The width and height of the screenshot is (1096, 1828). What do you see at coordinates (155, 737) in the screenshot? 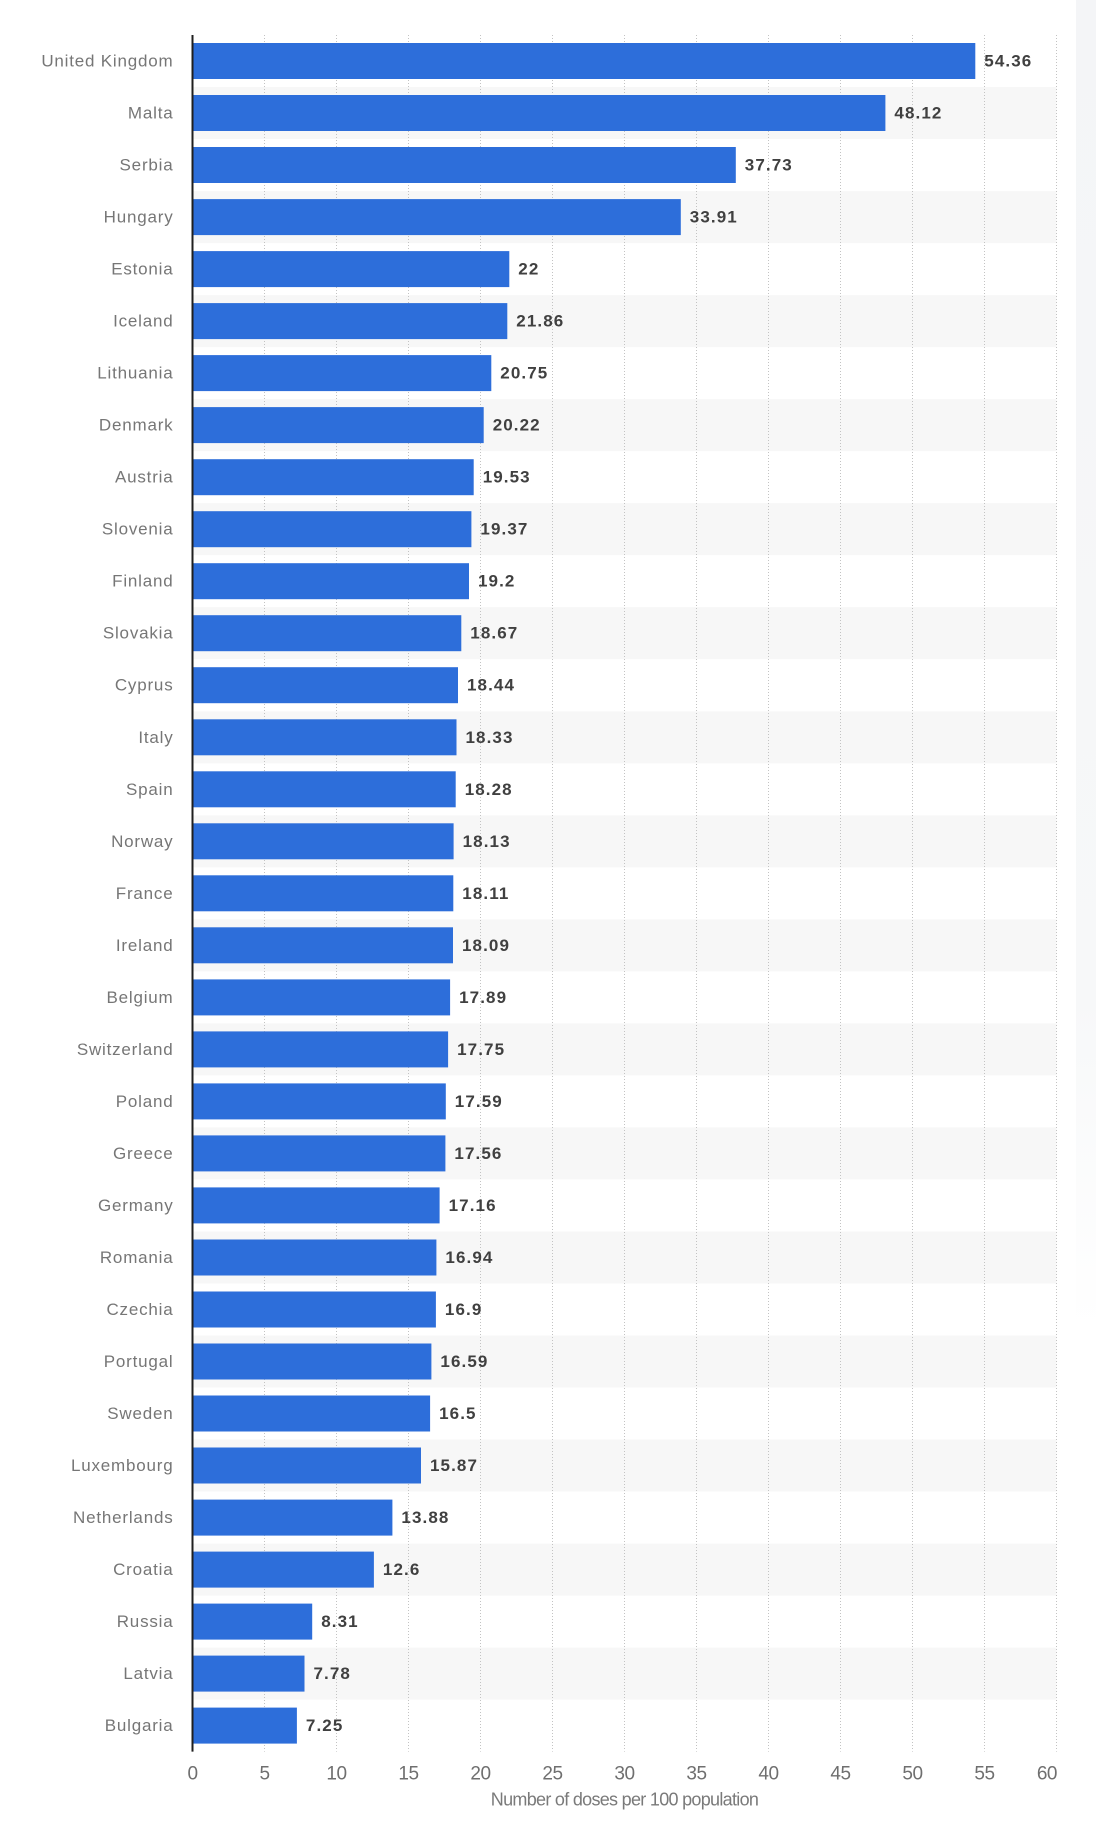
I see `svg-text: Italy` at bounding box center [155, 737].